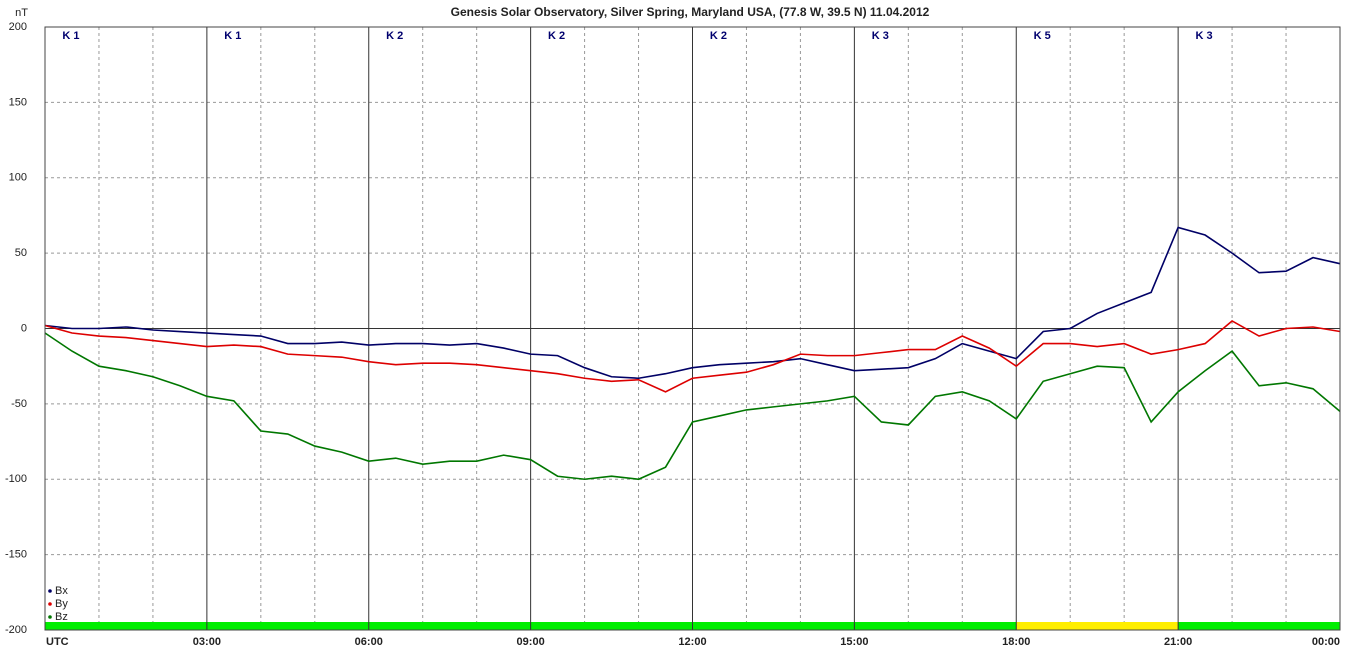 This screenshot has height=657, width=1360. What do you see at coordinates (16, 555) in the screenshot?
I see `y-tick-label: -150` at bounding box center [16, 555].